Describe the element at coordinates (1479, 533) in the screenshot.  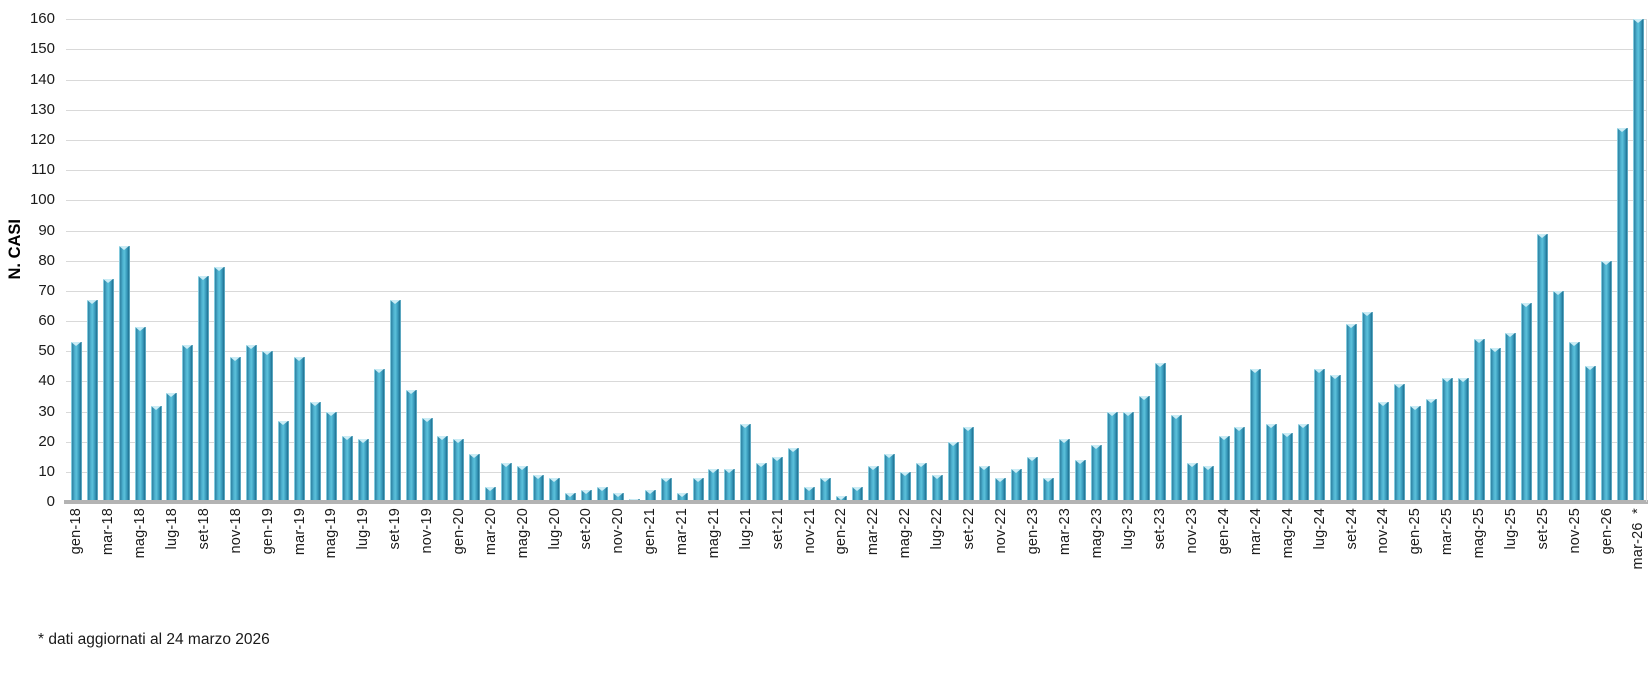
I see `x-tick-label: mag-25` at that location.